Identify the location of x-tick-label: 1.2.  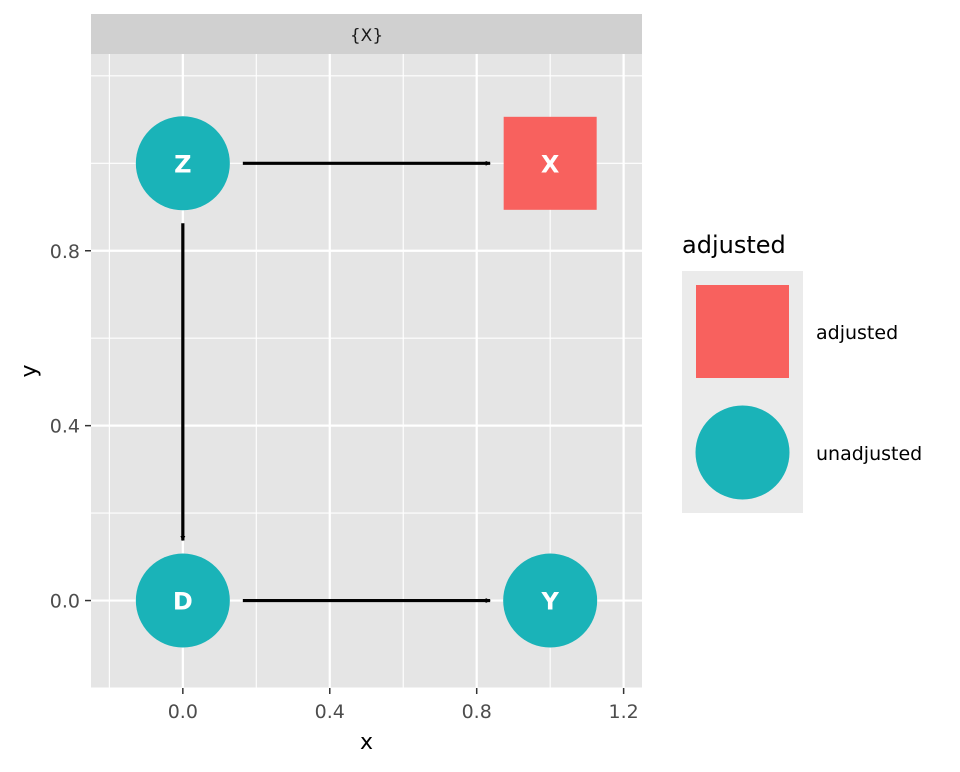
(624, 712).